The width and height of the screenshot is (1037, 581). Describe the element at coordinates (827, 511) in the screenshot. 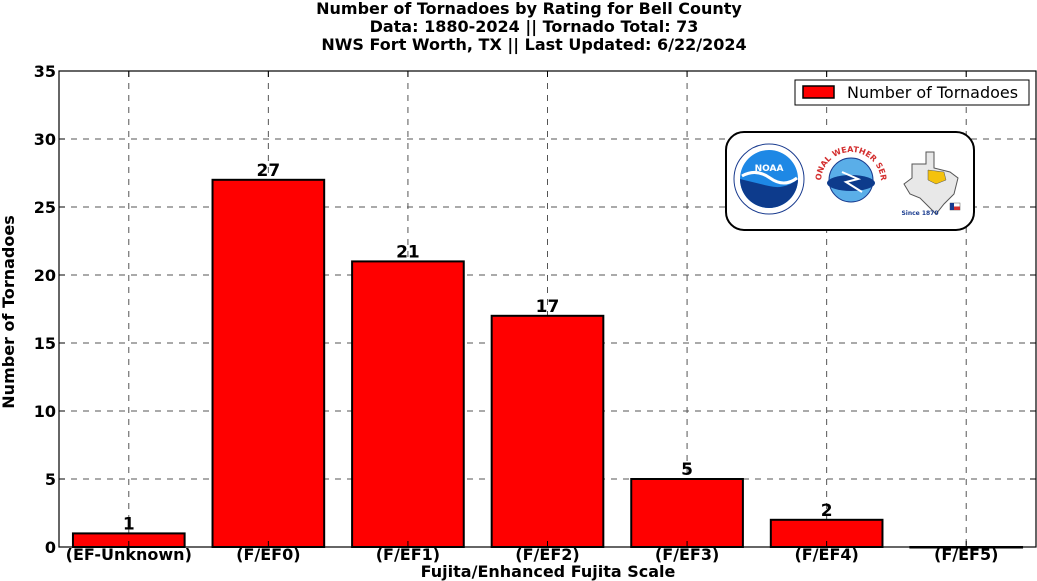

I see `data-label-5: 2` at that location.